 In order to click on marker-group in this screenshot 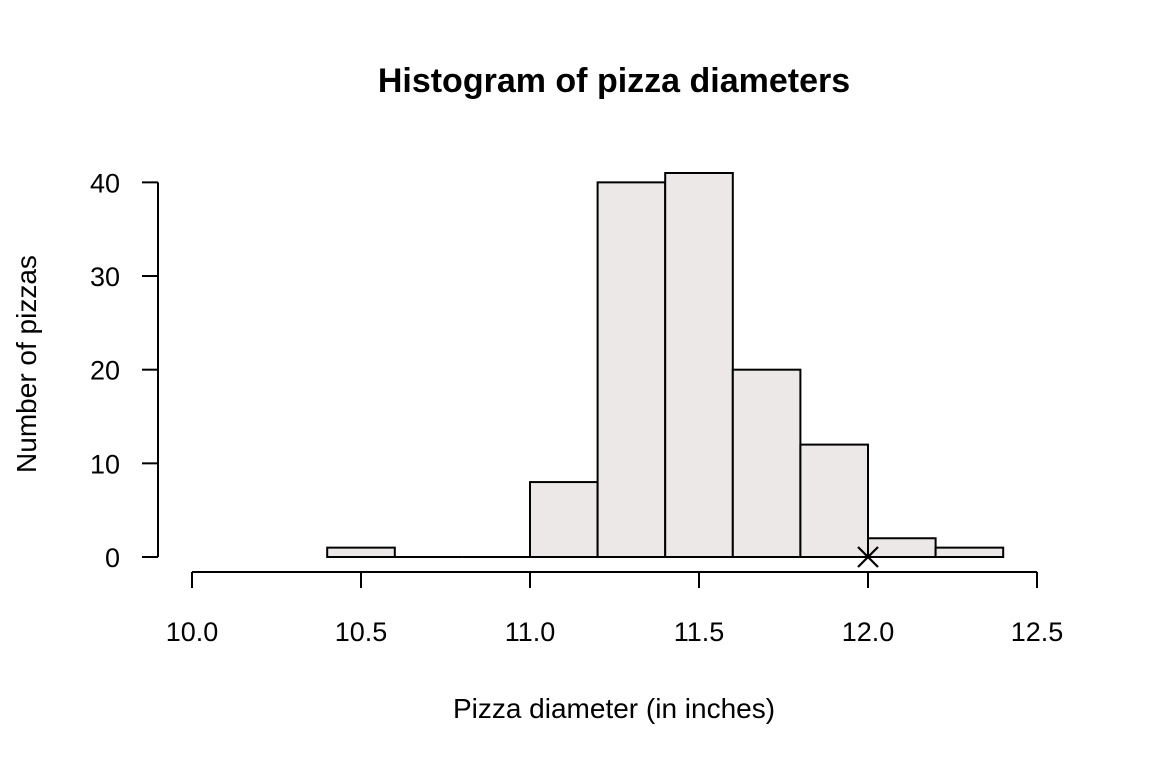, I will do `click(868, 557)`.